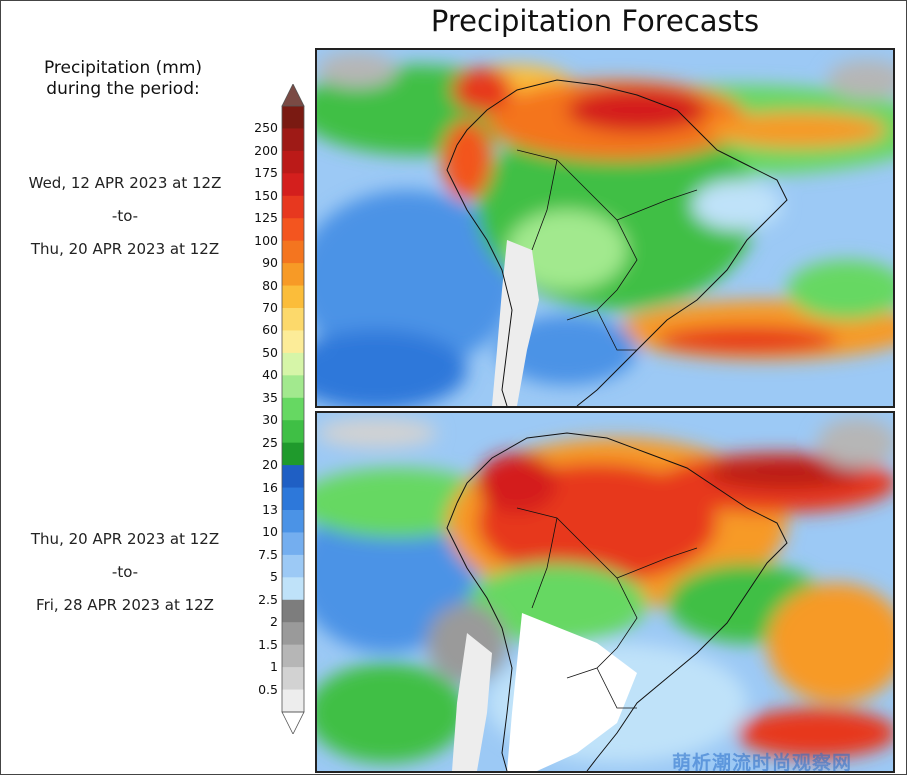 The height and width of the screenshot is (775, 907). Describe the element at coordinates (125, 249) in the screenshot. I see `period-1-end: Thu, 20 APR 2023 at 12Z` at that location.